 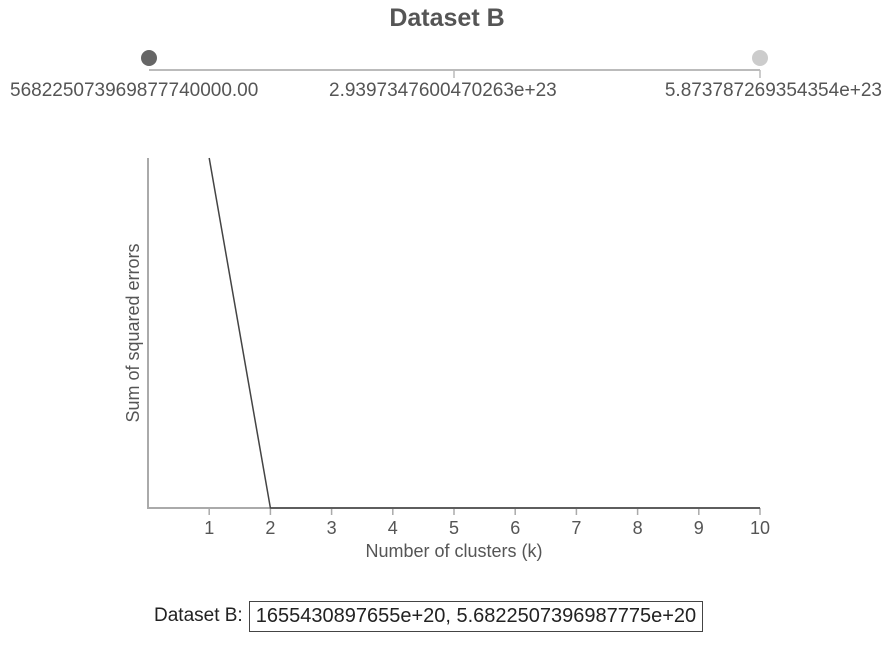 I want to click on x-tick-label: 6, so click(x=515, y=528).